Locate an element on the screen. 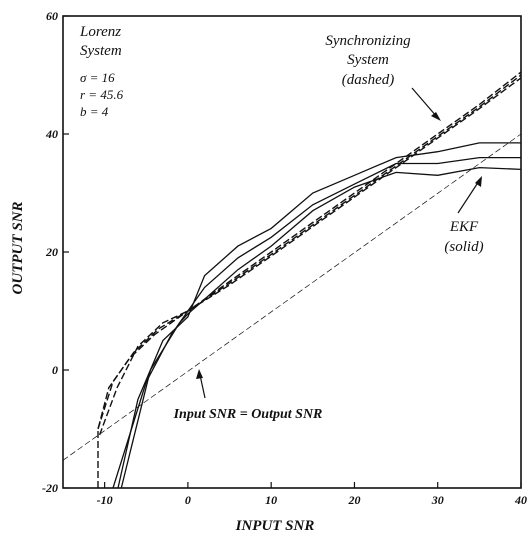 The height and width of the screenshot is (542, 529). sync-label-line-3: (dashed) is located at coordinates (368, 80).